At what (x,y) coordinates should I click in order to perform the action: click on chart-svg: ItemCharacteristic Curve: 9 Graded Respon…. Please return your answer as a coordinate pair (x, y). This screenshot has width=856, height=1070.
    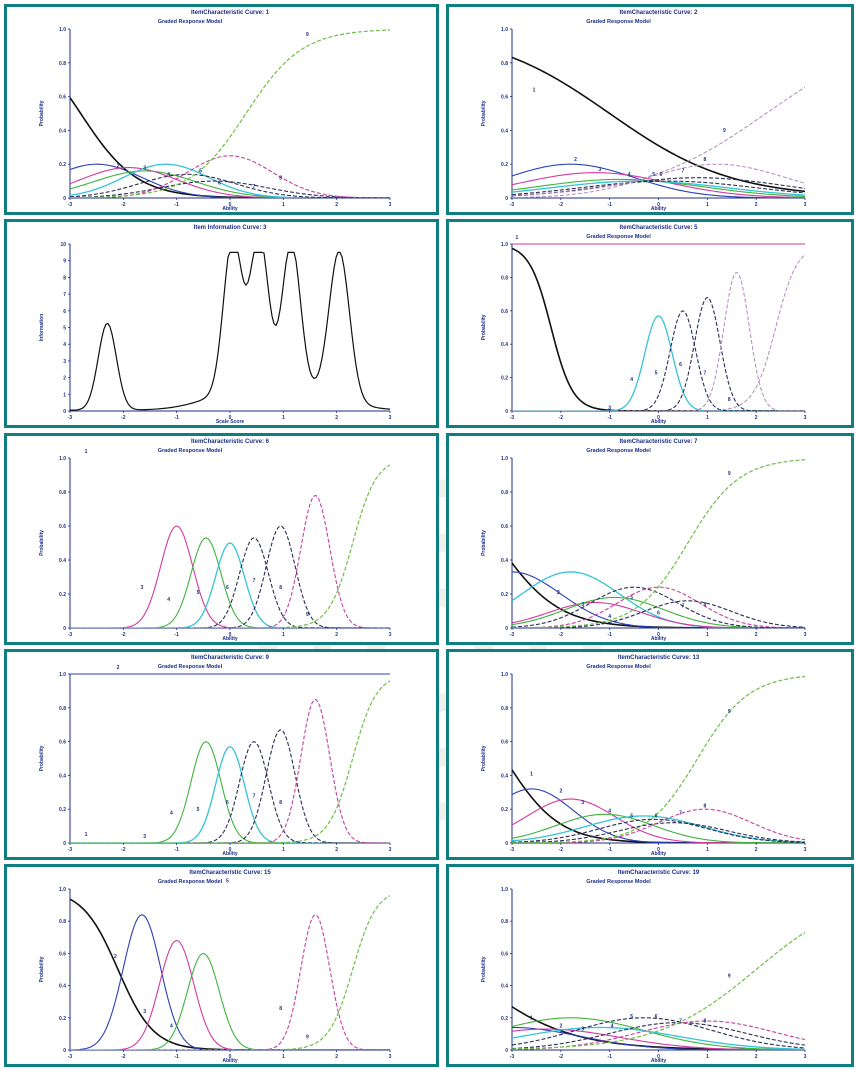
    Looking at the image, I should click on (215, 756).